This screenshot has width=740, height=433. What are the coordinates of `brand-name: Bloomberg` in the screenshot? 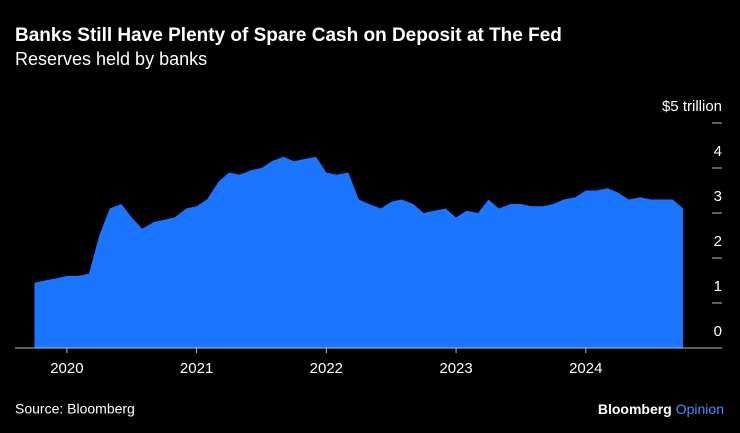 It's located at (635, 409).